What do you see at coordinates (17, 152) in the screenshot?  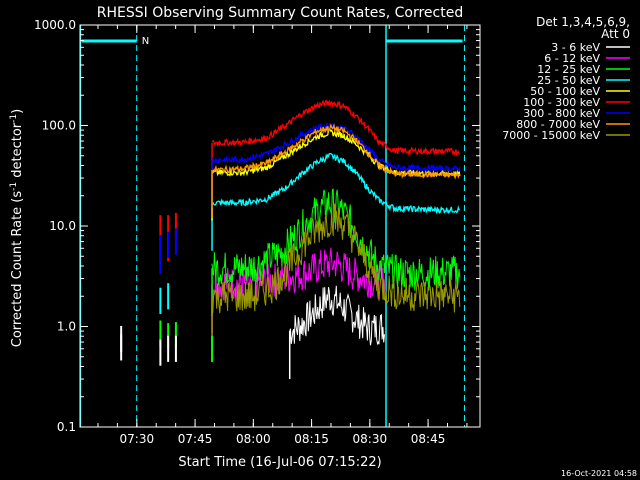 I see `y-axis-label-mid: detector` at bounding box center [17, 152].